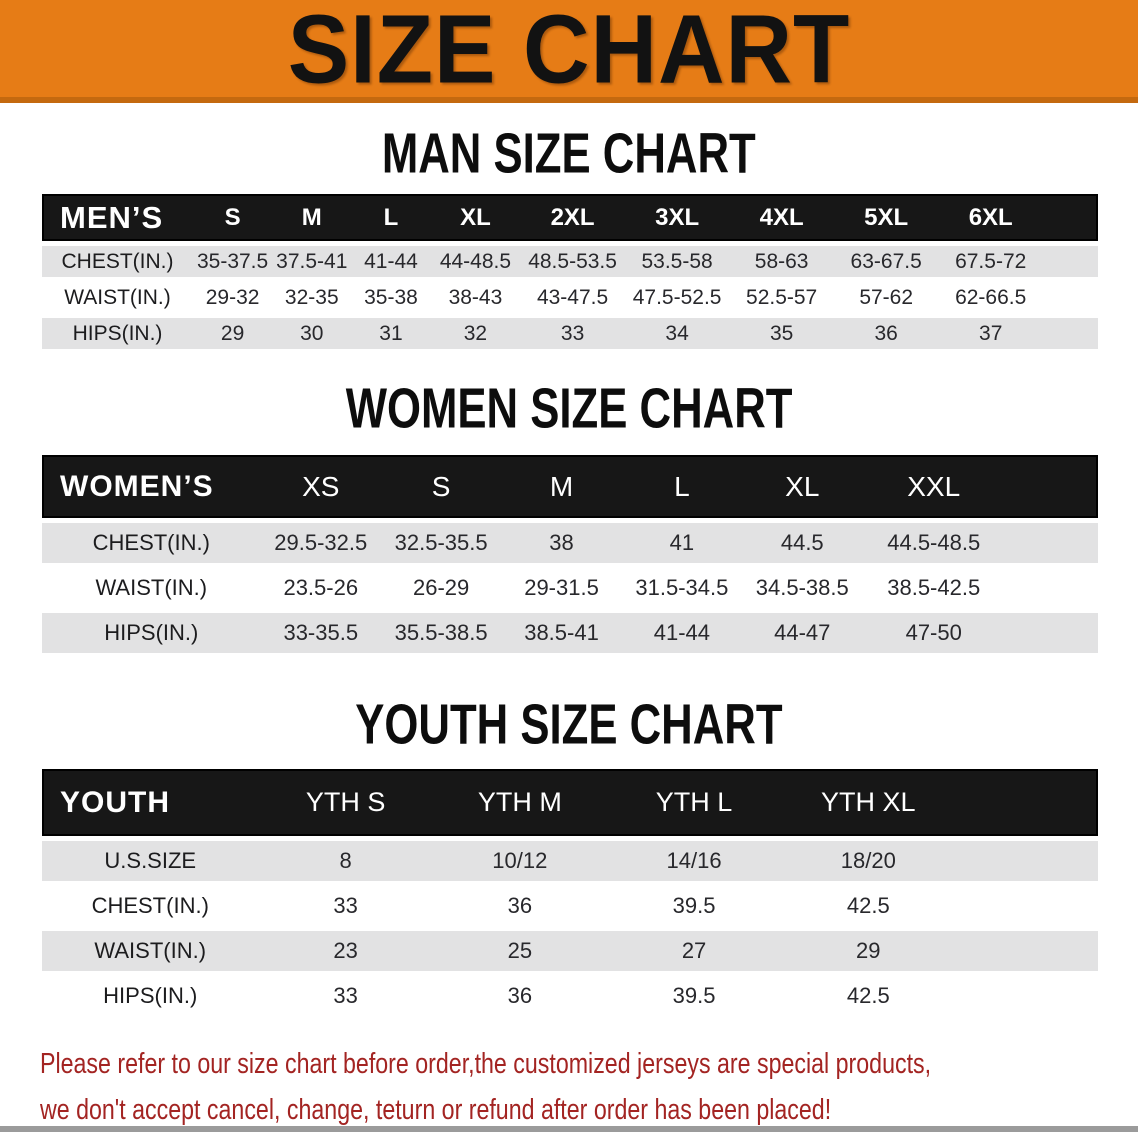 The height and width of the screenshot is (1133, 1138). What do you see at coordinates (519, 802) in the screenshot?
I see `size-column-header: YTH M` at bounding box center [519, 802].